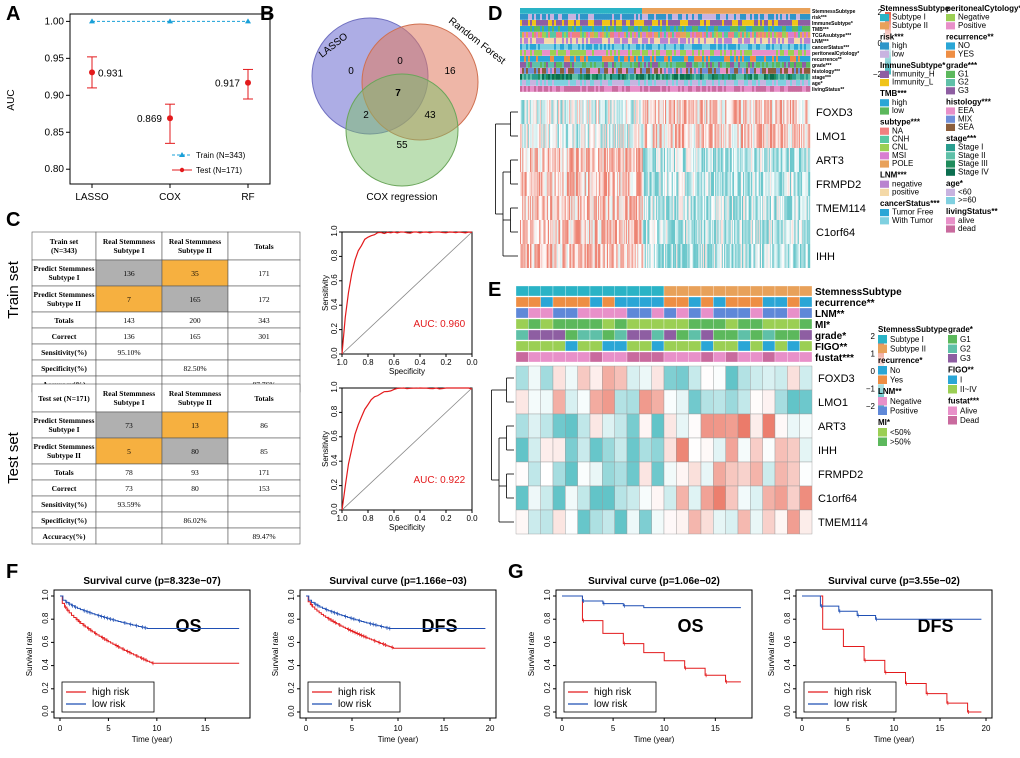 Image resolution: width=1020 pixels, height=758 pixels. What do you see at coordinates (129, 451) in the screenshot?
I see `table-cell-text: 5` at bounding box center [129, 451].